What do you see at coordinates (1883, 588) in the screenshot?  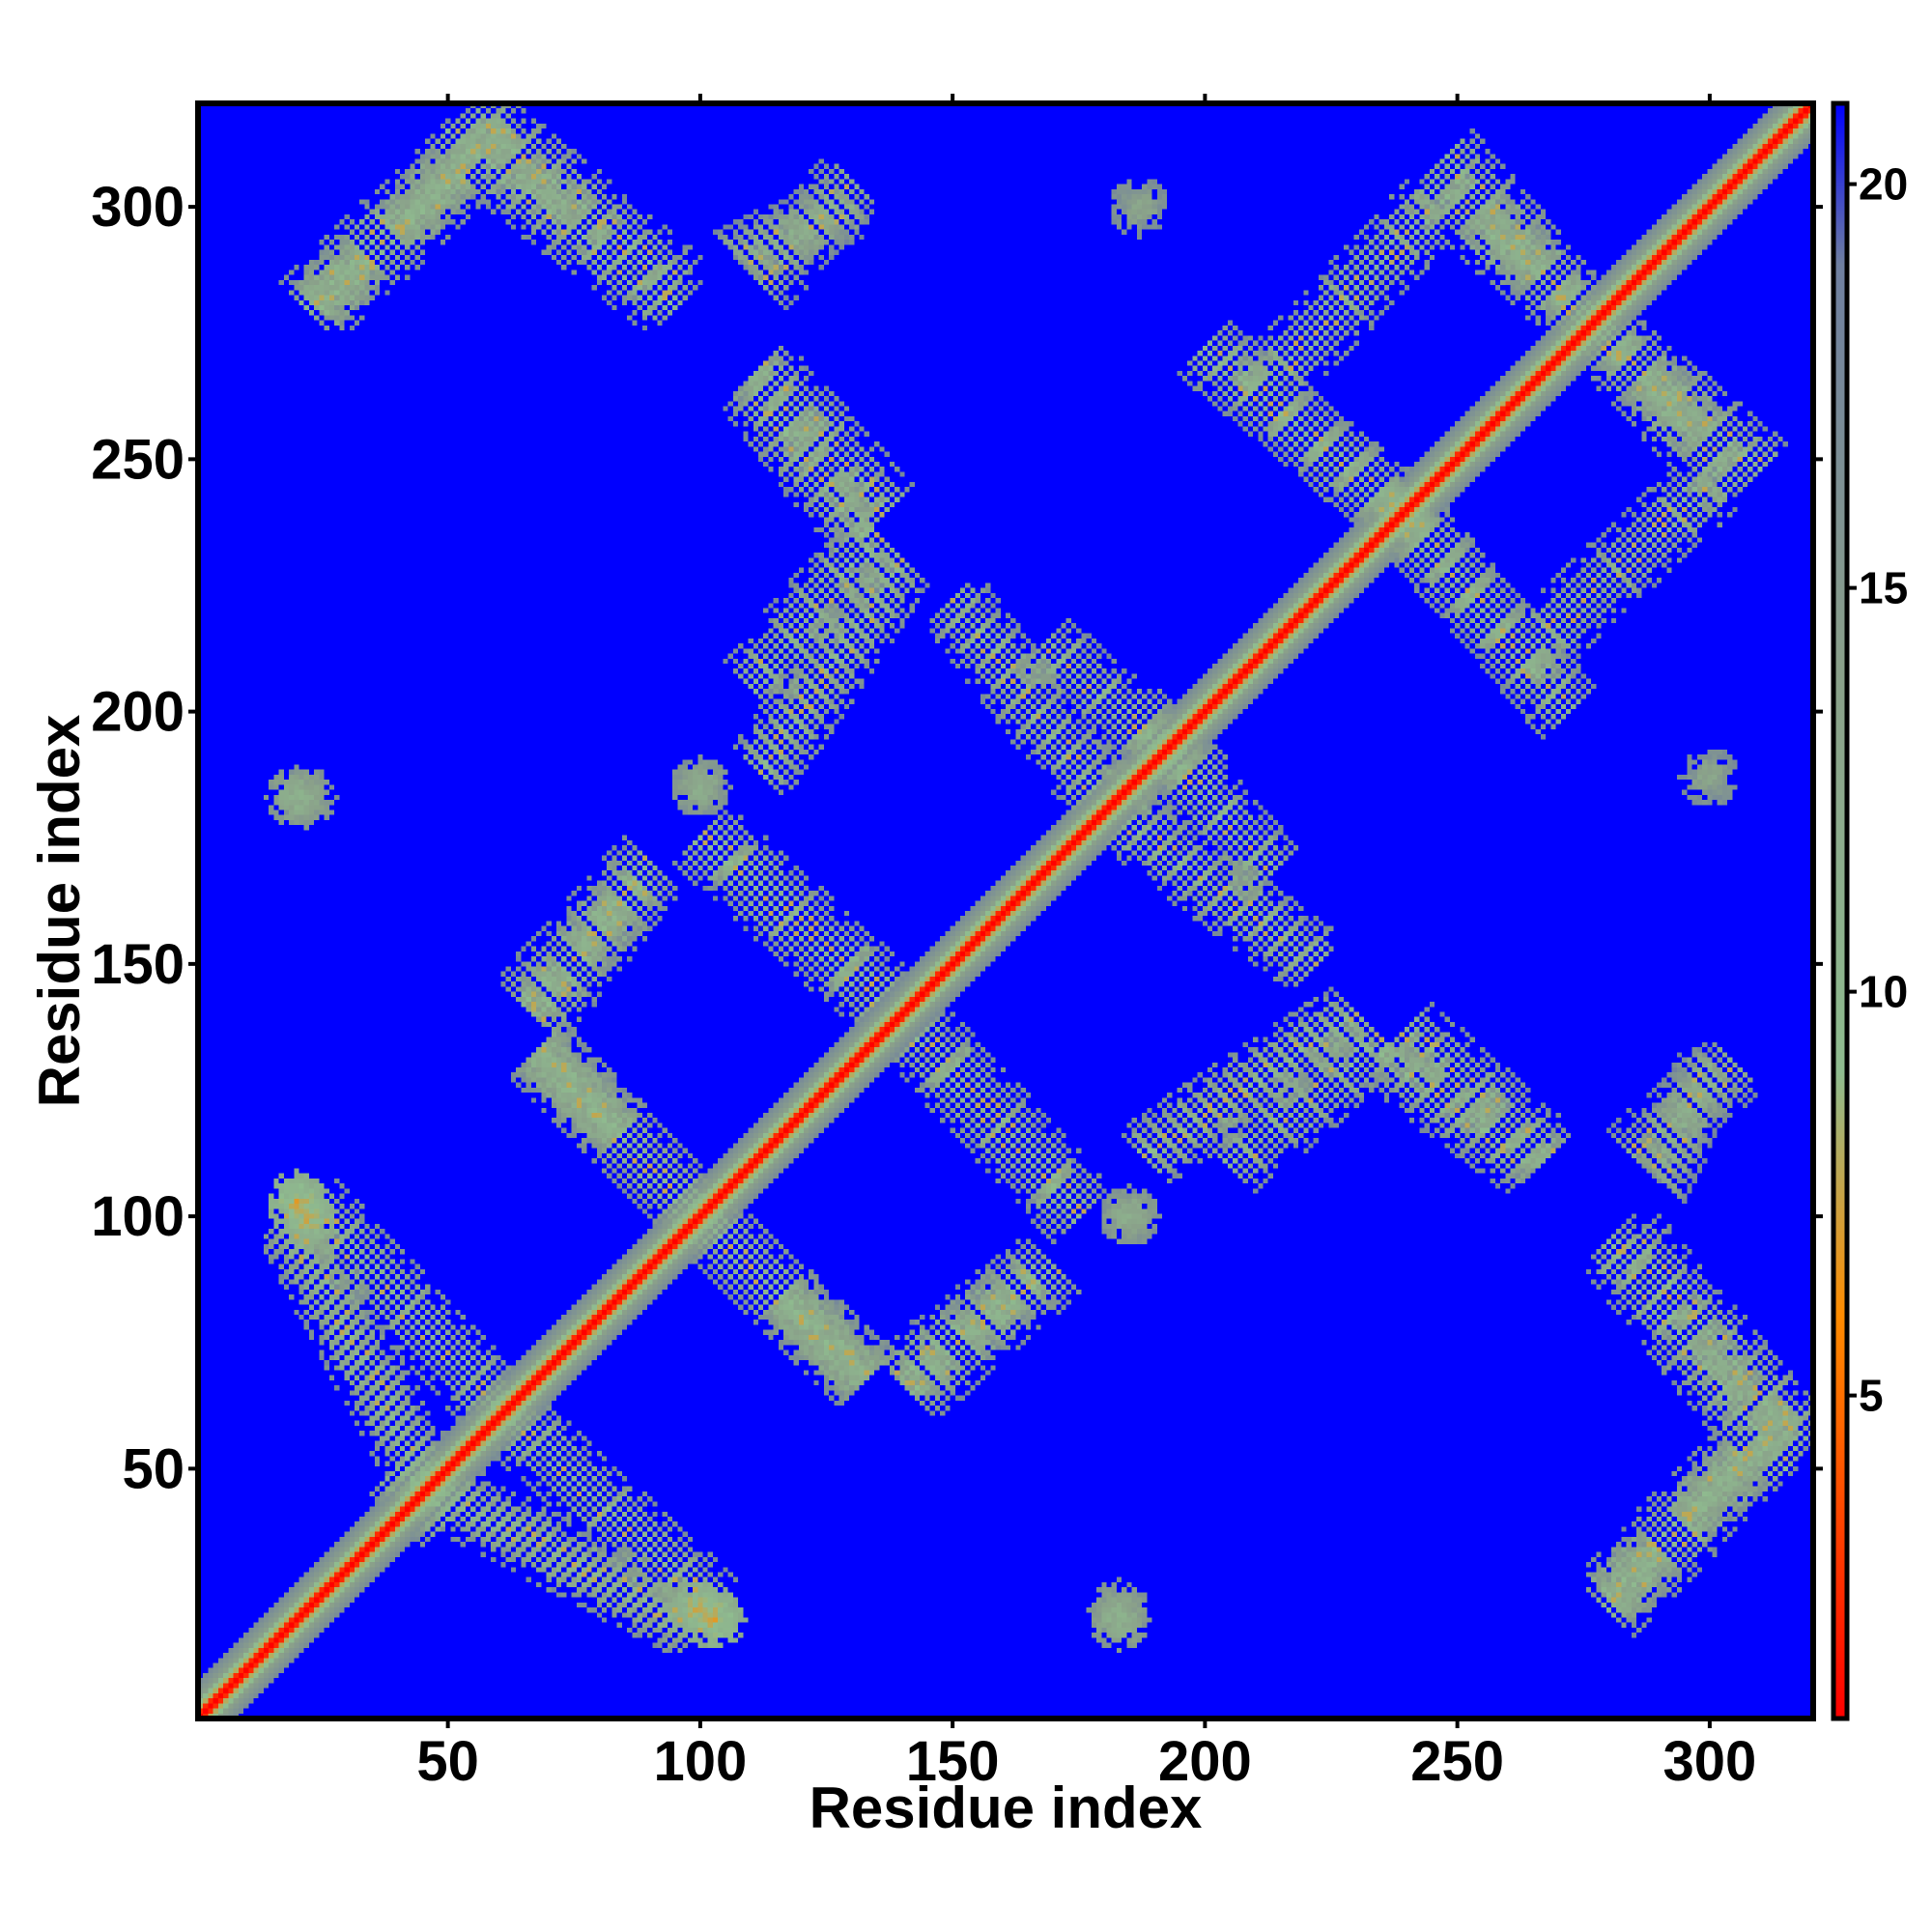 I see `colorbar-tick-label: 15` at bounding box center [1883, 588].